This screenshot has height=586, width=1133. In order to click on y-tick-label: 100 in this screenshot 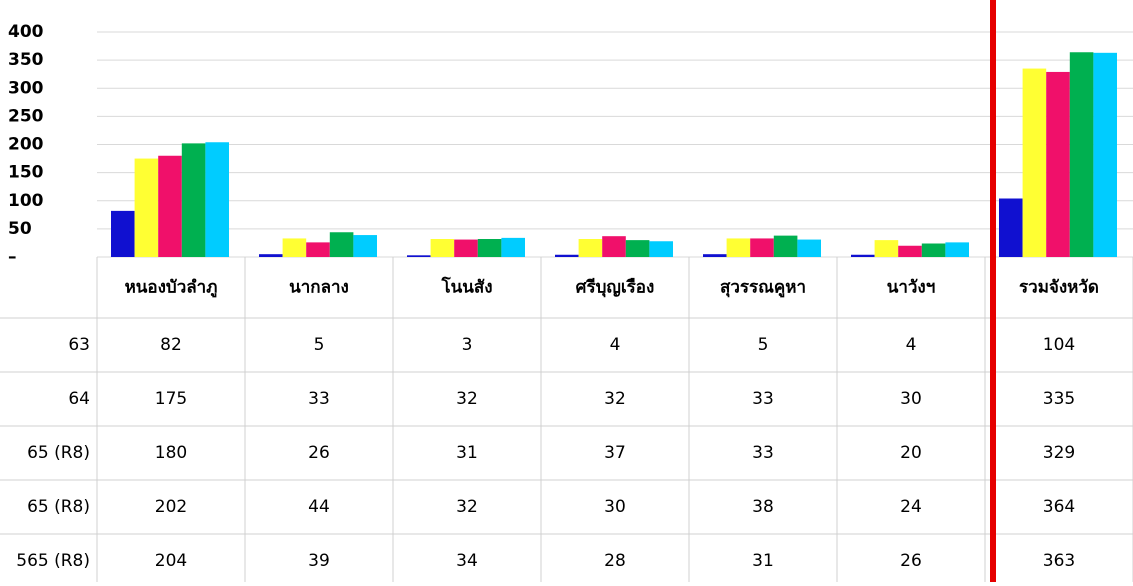, I will do `click(26, 201)`.